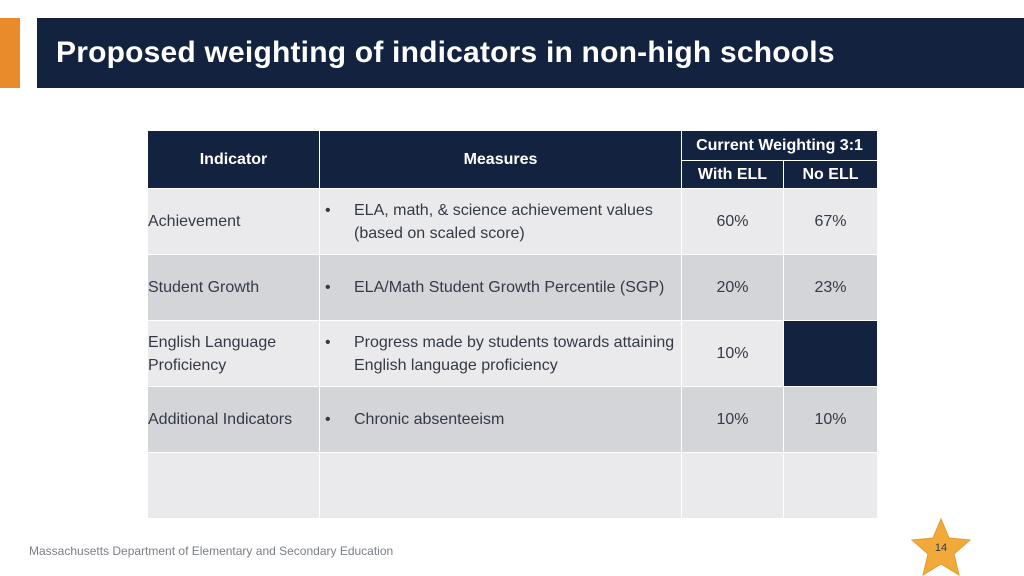 This screenshot has height=576, width=1024. What do you see at coordinates (513, 174) in the screenshot?
I see `table-subheader-row: With ELL No ELL` at bounding box center [513, 174].